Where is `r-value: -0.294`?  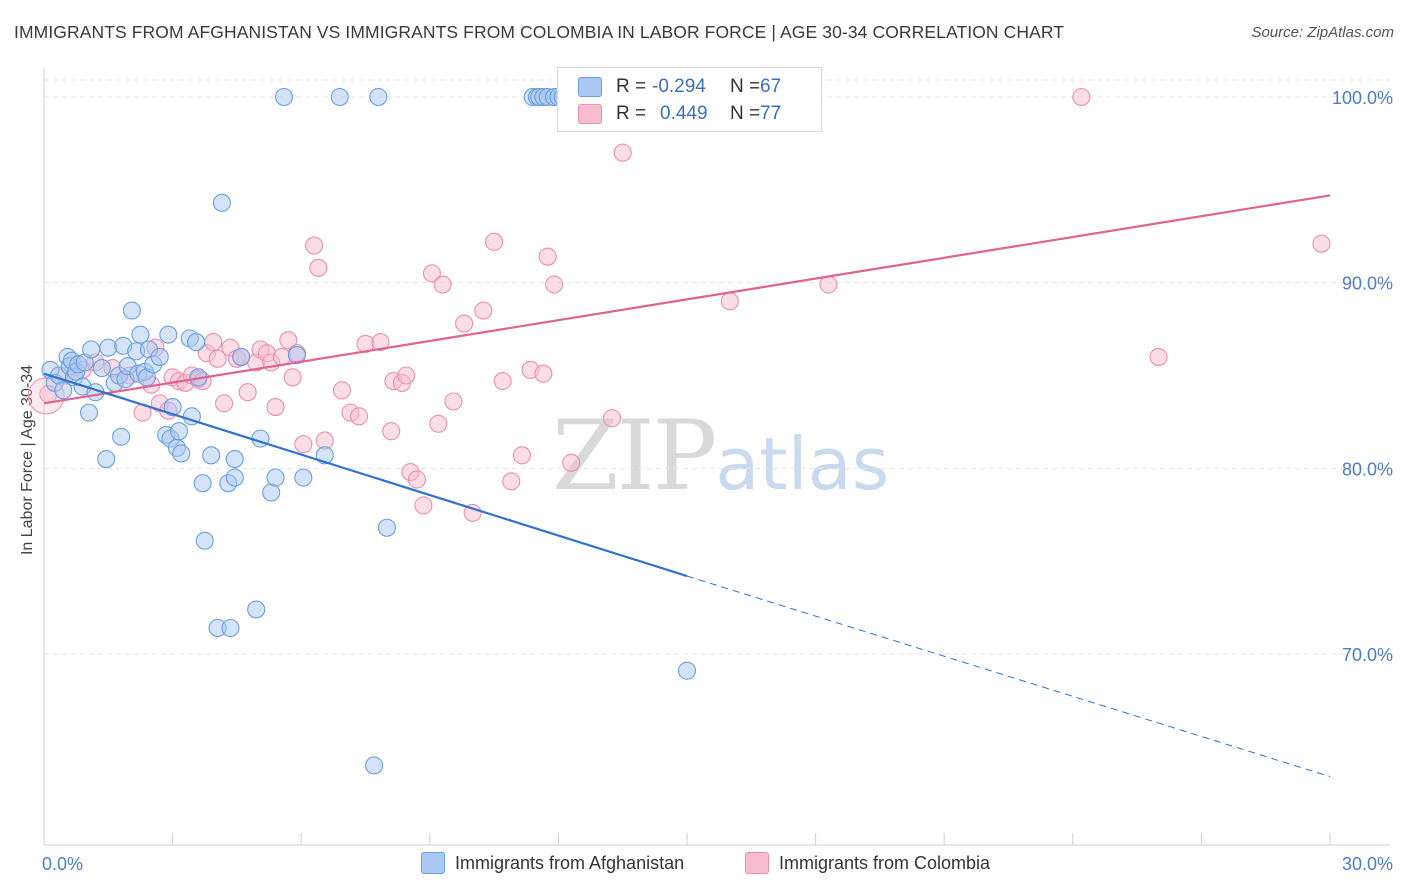
r-value: -0.294 is located at coordinates (679, 86).